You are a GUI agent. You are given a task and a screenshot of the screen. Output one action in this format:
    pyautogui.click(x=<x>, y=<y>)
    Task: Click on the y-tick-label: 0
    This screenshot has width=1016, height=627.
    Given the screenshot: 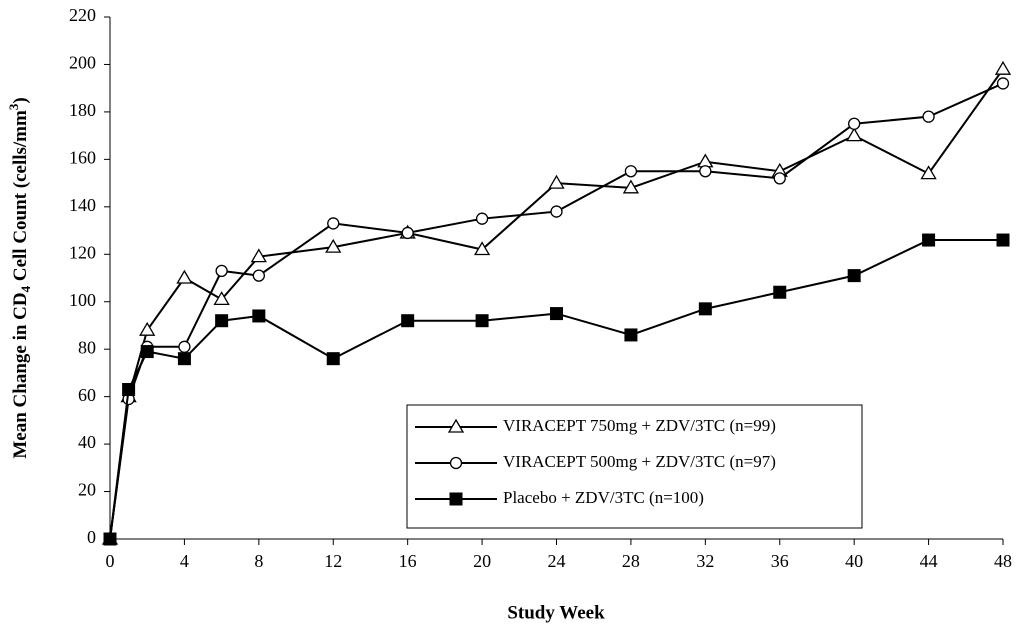 What is the action you would take?
    pyautogui.click(x=91, y=537)
    